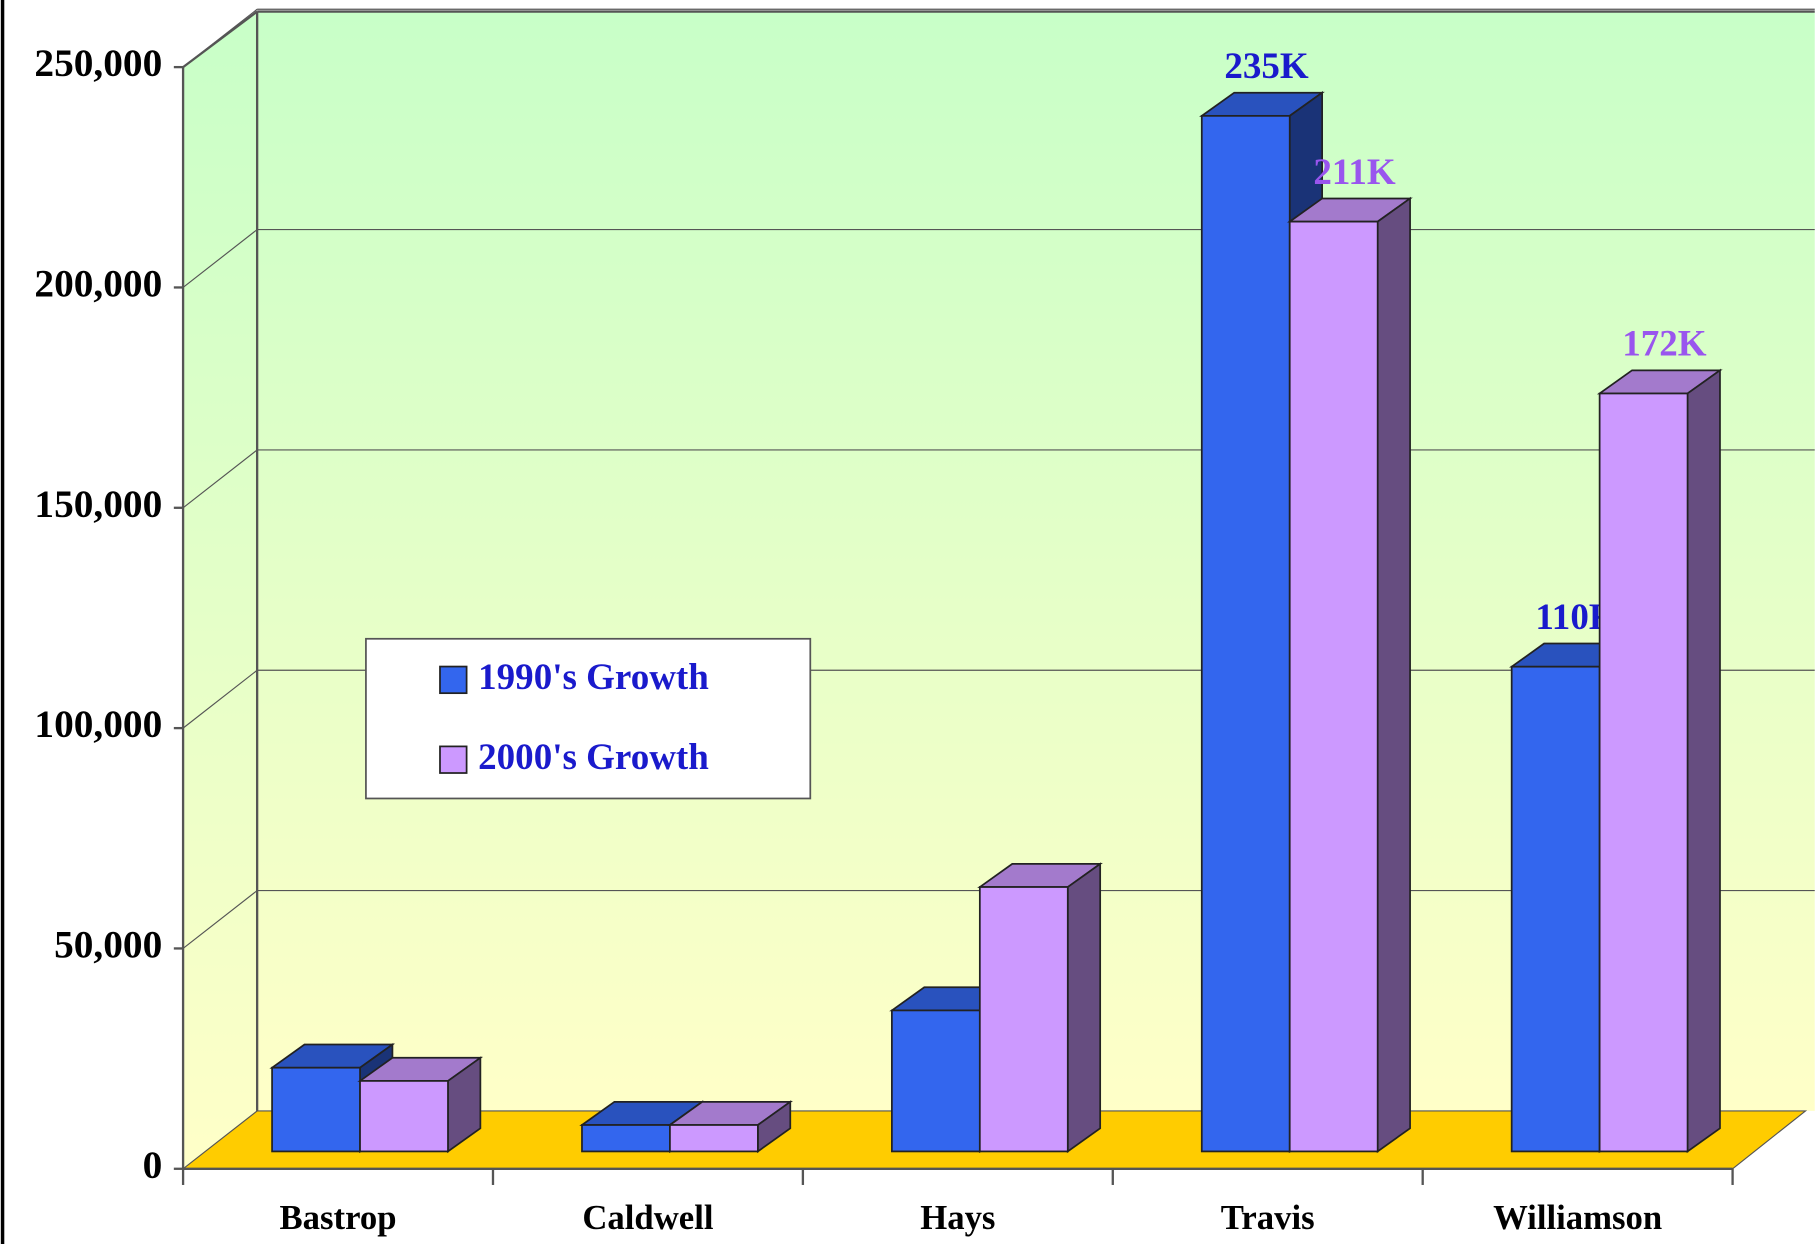 This screenshot has width=1815, height=1244. What do you see at coordinates (1268, 1217) in the screenshot?
I see `x-tick-label: Travis` at bounding box center [1268, 1217].